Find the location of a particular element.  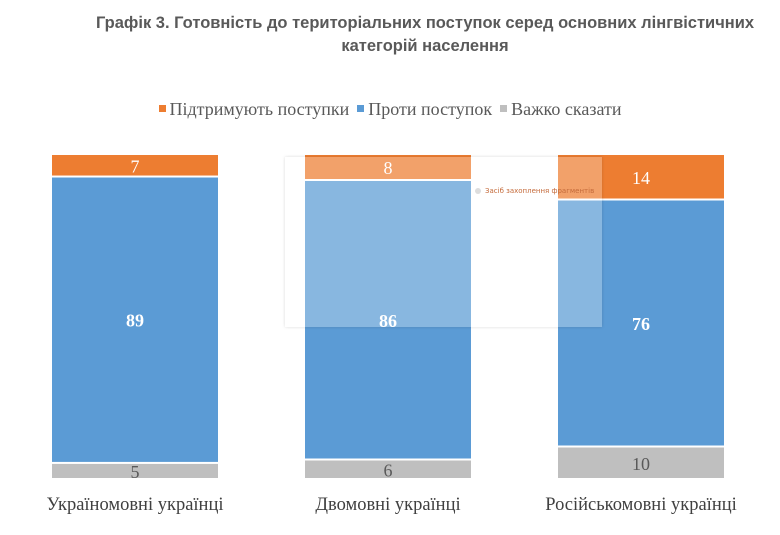

data-label: 5 is located at coordinates (135, 472).